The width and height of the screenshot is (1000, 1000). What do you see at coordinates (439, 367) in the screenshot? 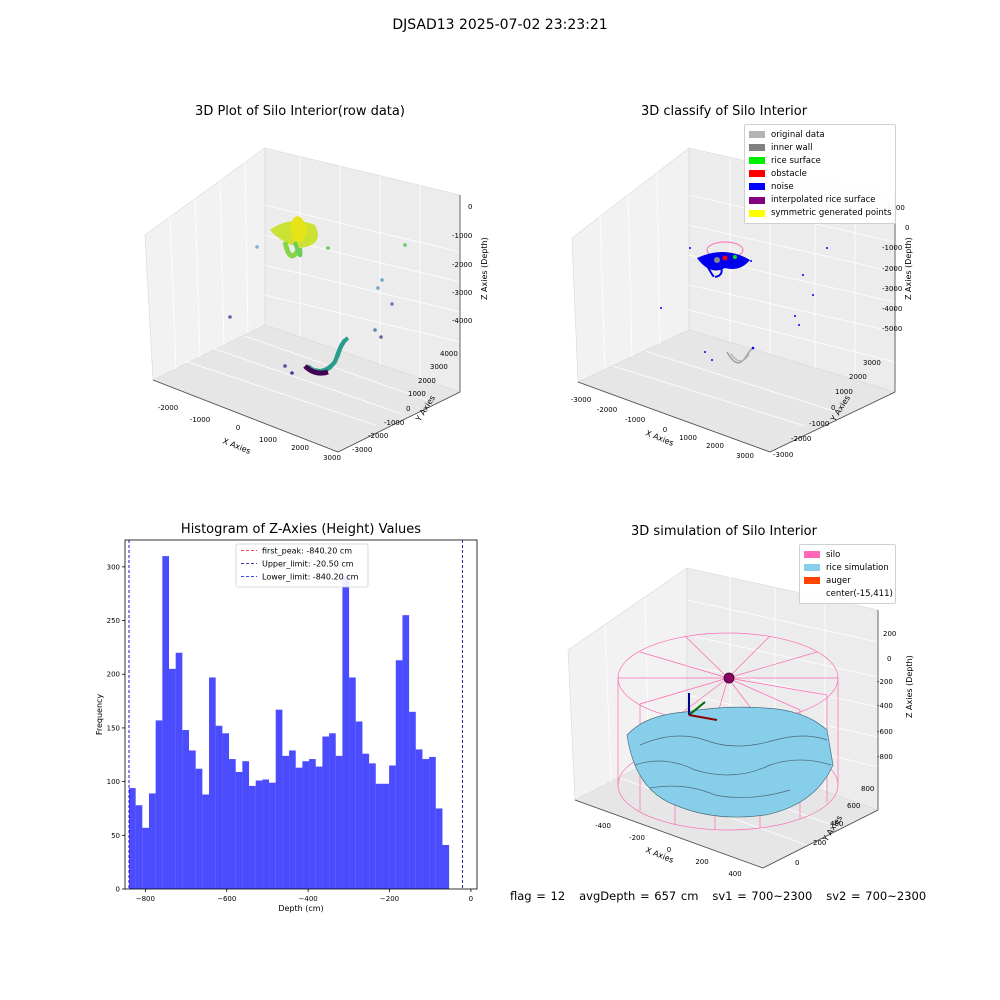
I see `raw-ytick: 3000` at bounding box center [439, 367].